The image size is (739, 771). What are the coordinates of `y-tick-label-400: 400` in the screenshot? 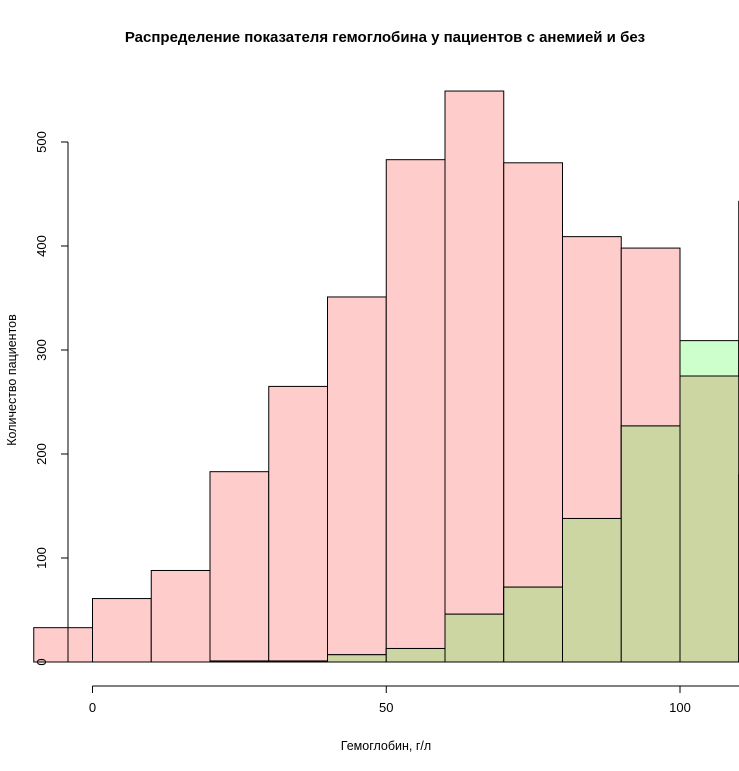 It's located at (41, 246).